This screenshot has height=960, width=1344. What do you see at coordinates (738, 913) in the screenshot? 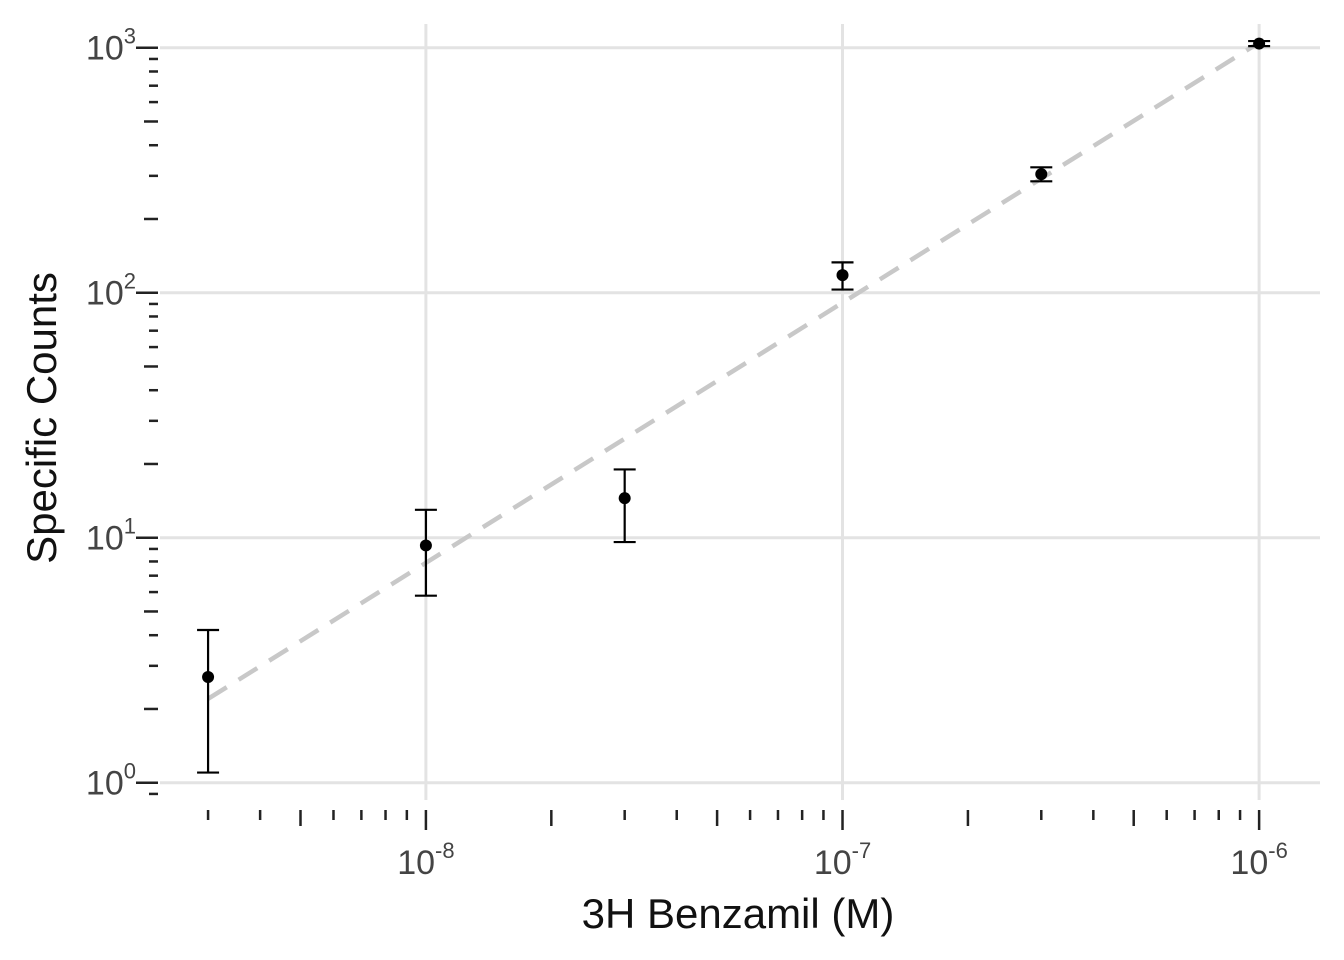
I see `x-axis-label: 3H Benzamil (M)` at bounding box center [738, 913].